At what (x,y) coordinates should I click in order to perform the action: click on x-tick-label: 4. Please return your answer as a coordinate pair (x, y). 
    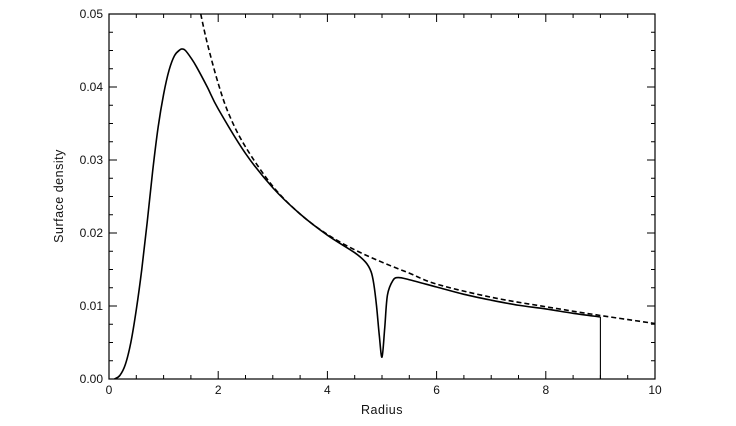
    Looking at the image, I should click on (327, 390).